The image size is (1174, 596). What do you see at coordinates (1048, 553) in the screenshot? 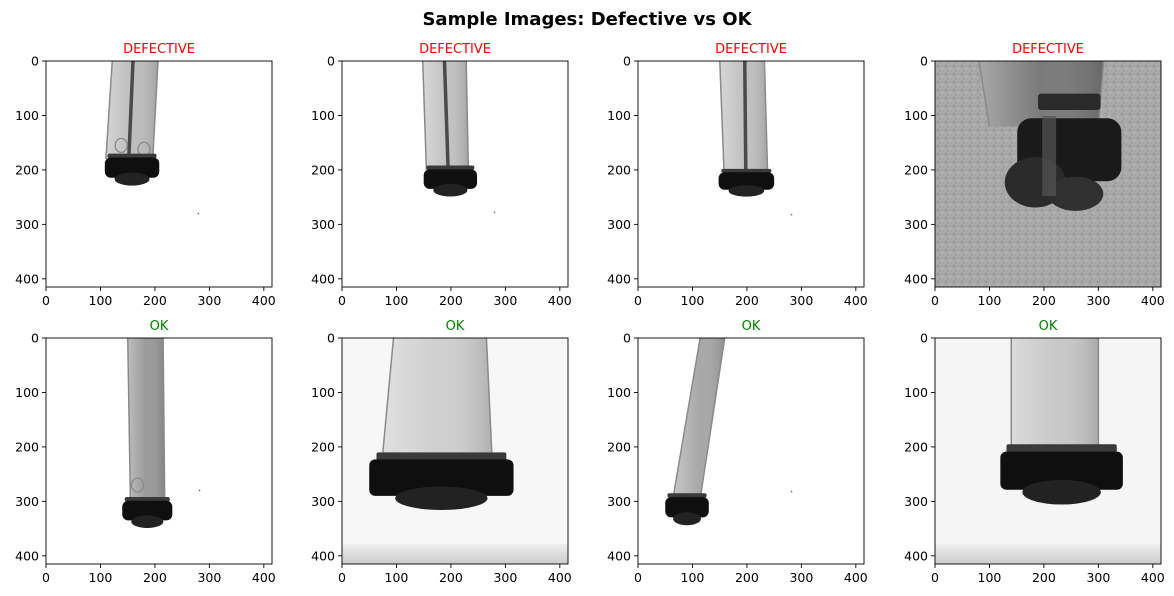
I see `floor-band` at bounding box center [1048, 553].